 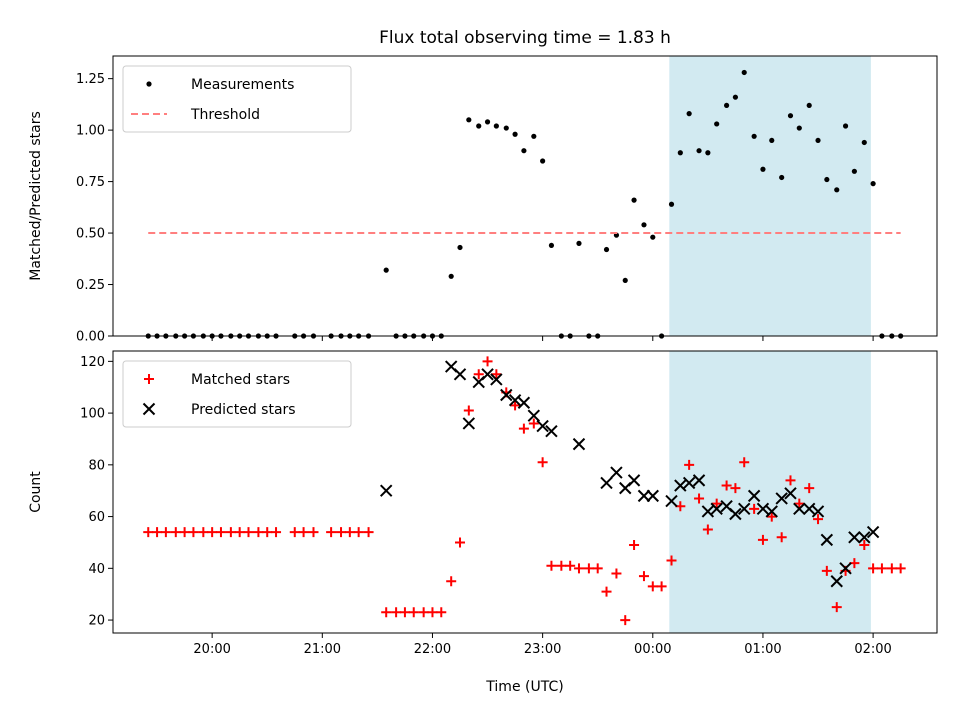 I want to click on x-tick-label: 21:00, so click(x=322, y=649).